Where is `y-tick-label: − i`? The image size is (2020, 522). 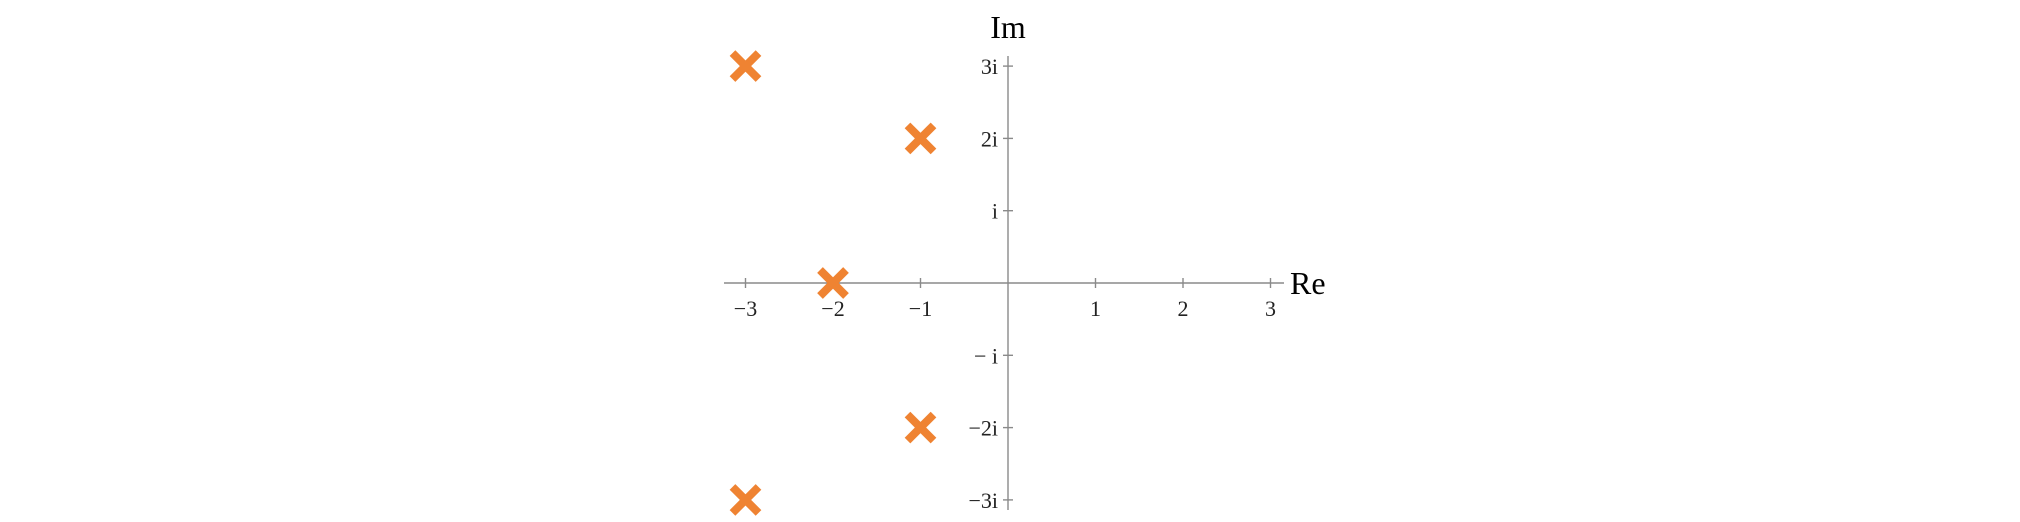 y-tick-label: − i is located at coordinates (986, 355).